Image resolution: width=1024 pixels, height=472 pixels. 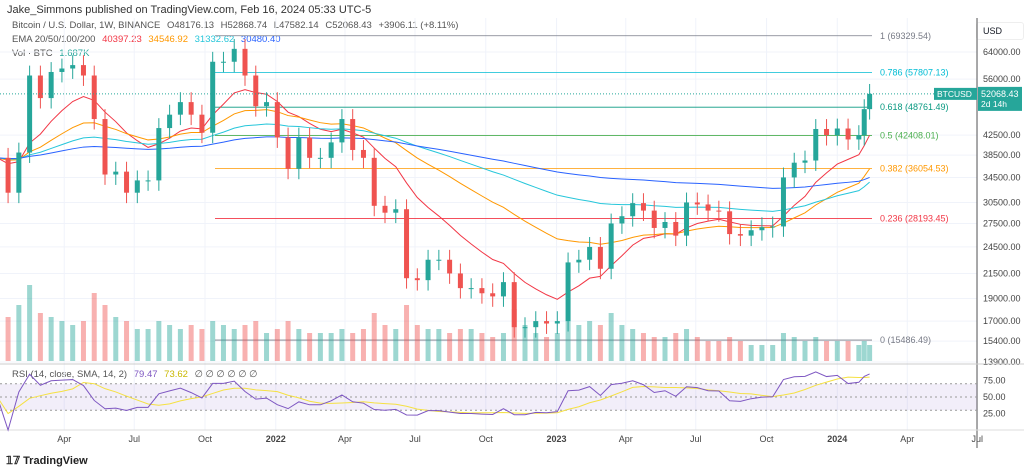 I want to click on rsi-sma-line, so click(x=435, y=395).